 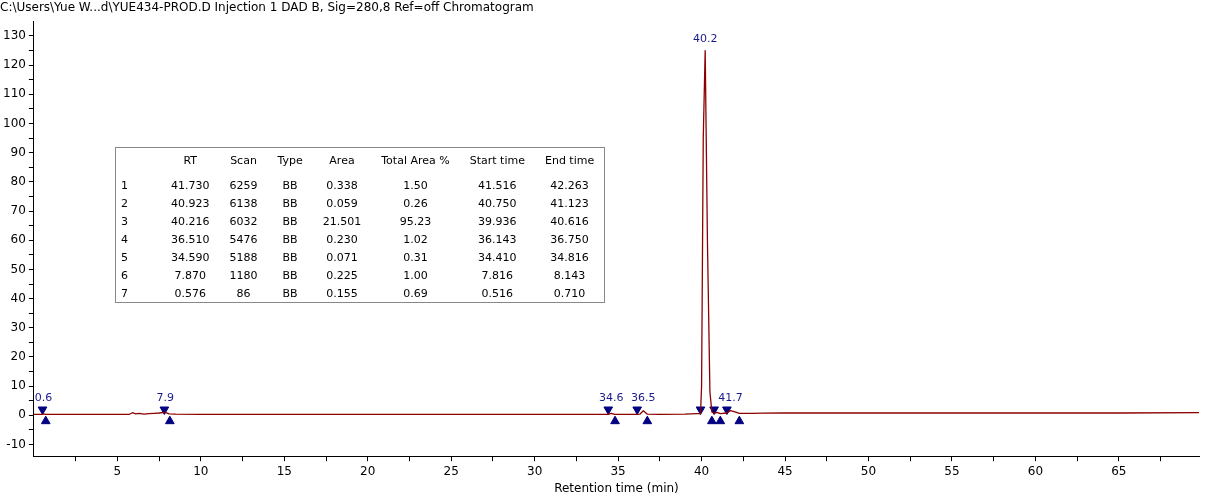 What do you see at coordinates (243, 160) in the screenshot?
I see `annotation: Scan` at bounding box center [243, 160].